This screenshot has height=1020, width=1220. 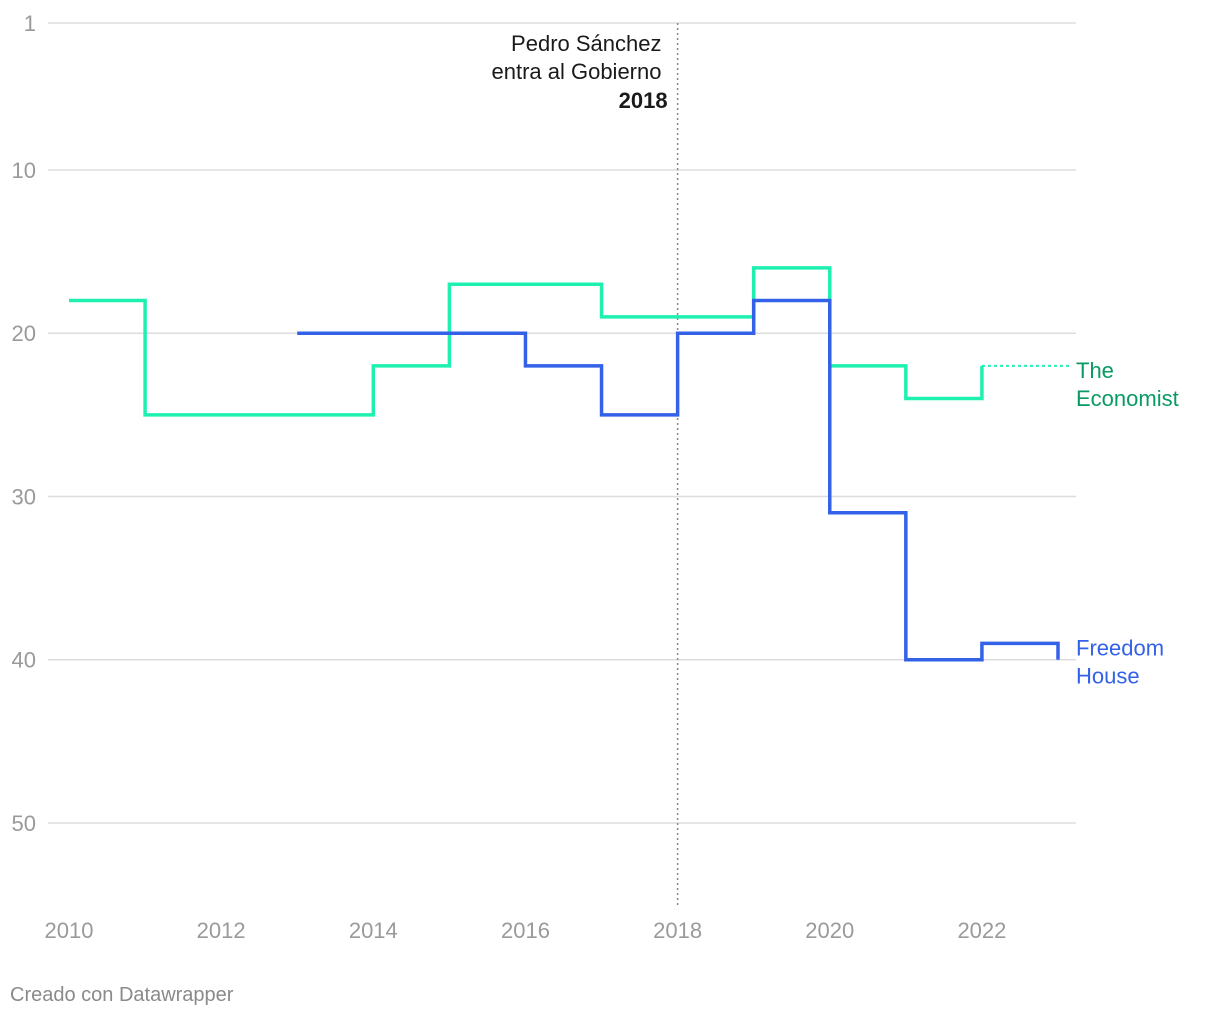 I want to click on x-tick-label: 2018, so click(x=677, y=930).